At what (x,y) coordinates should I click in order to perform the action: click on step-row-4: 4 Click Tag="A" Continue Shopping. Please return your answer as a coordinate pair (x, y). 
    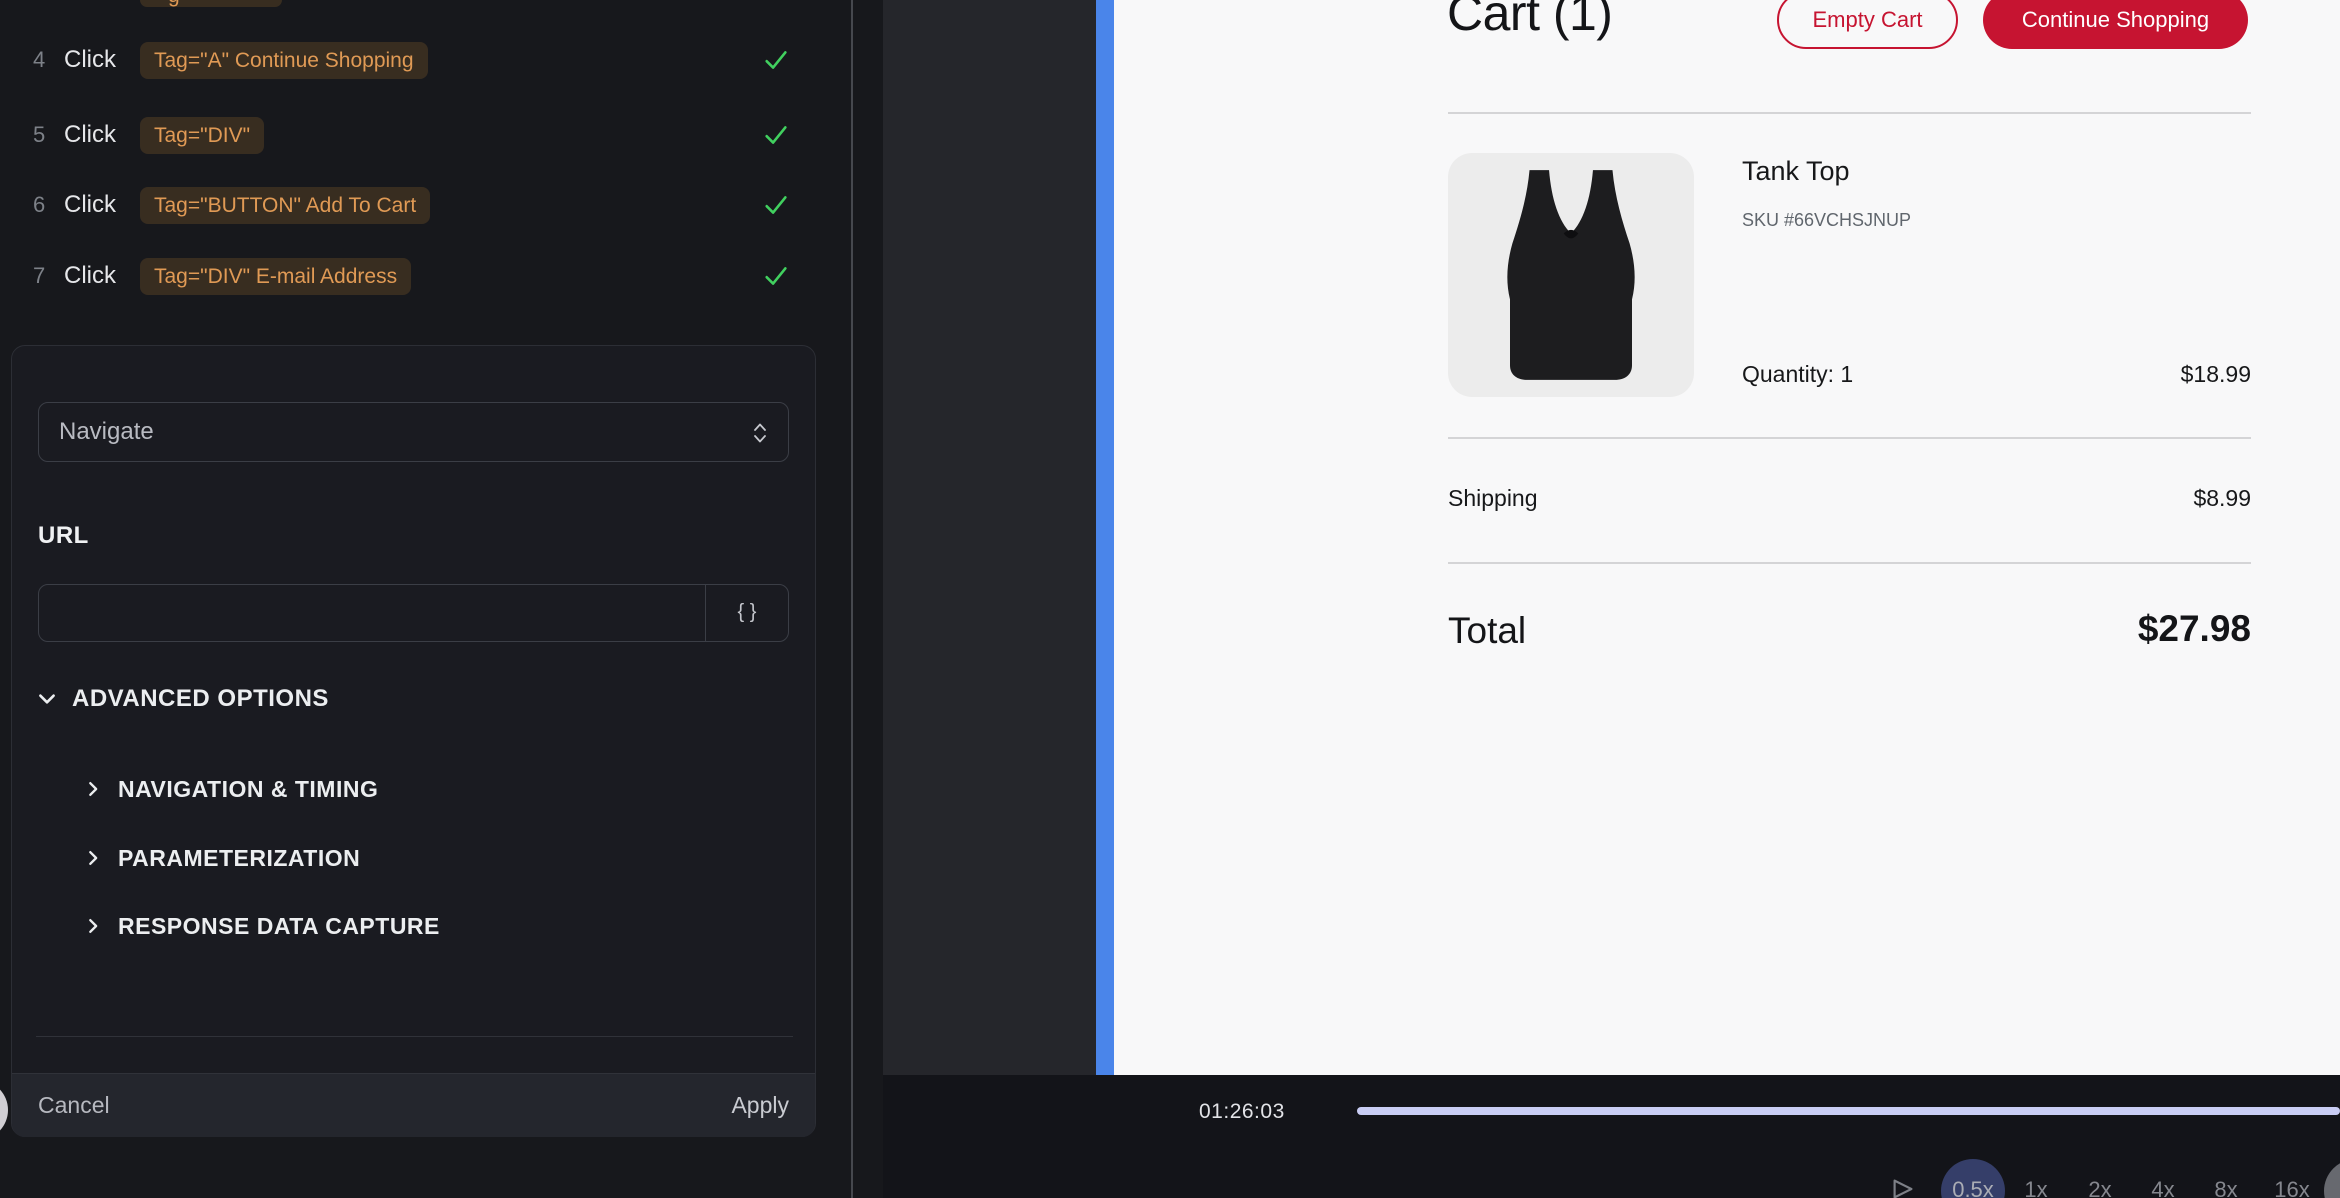
    Looking at the image, I should click on (425, 60).